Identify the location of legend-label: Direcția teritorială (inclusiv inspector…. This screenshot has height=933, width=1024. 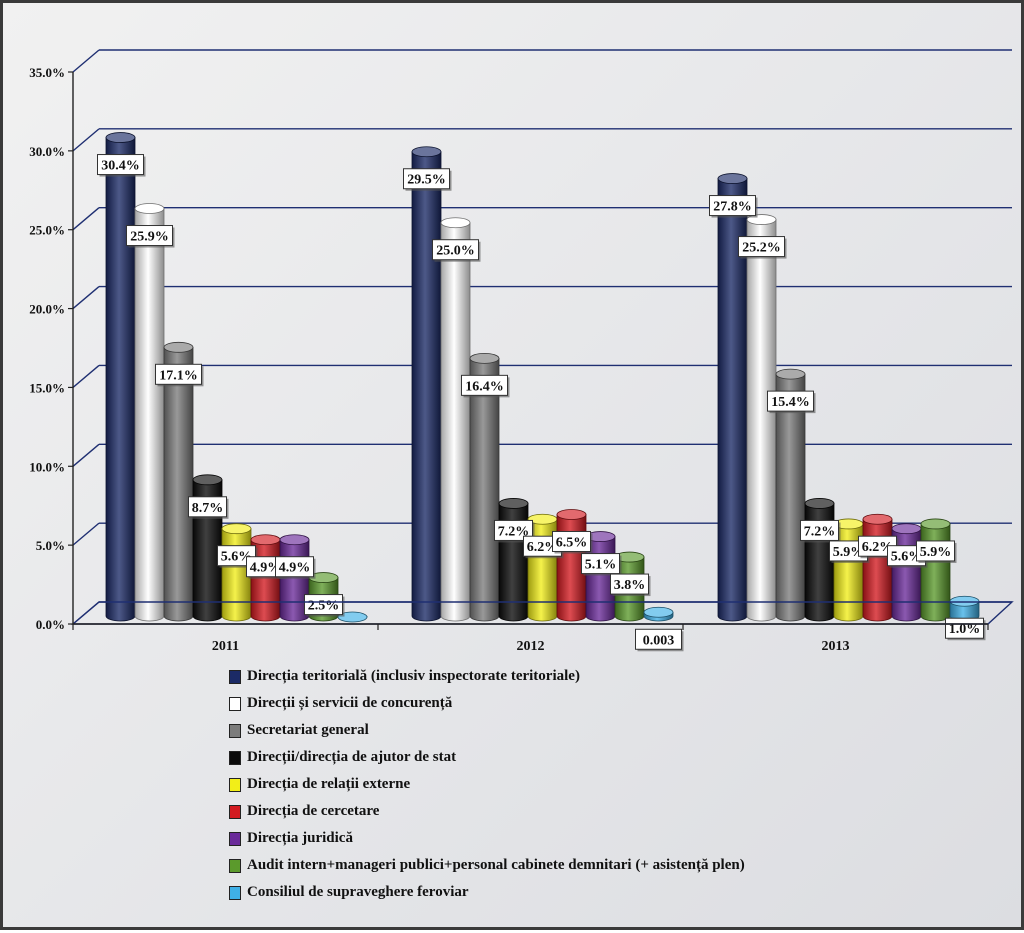
(413, 676).